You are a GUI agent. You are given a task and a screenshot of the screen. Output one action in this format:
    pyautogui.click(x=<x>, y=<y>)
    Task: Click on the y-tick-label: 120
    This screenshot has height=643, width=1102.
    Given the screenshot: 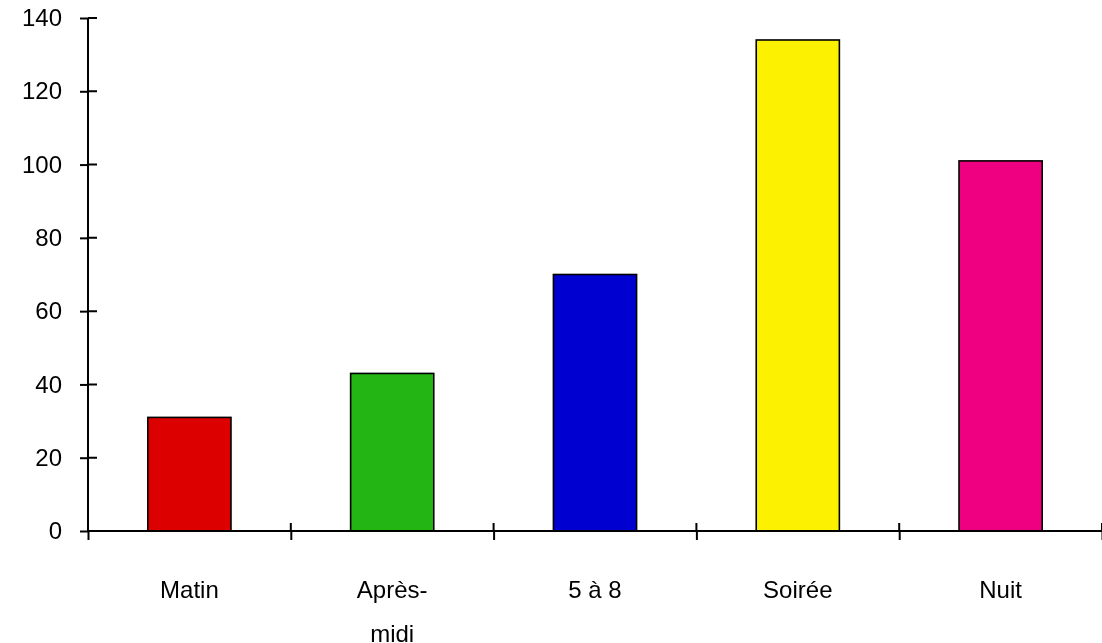 What is the action you would take?
    pyautogui.click(x=41, y=91)
    